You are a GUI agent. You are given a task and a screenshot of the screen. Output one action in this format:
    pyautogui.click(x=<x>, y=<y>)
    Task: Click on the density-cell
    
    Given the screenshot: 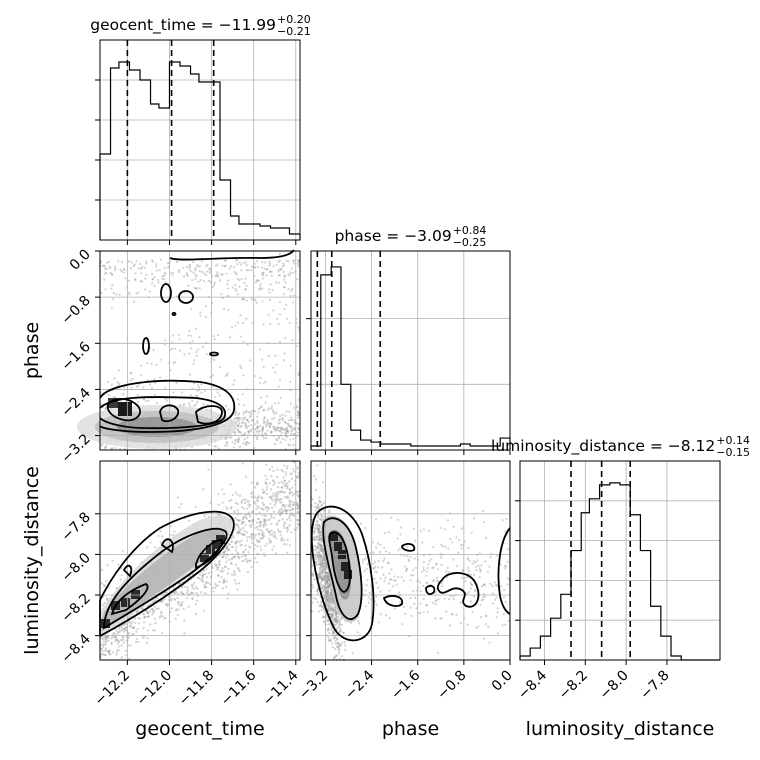 What is the action you would take?
    pyautogui.click(x=345, y=566)
    